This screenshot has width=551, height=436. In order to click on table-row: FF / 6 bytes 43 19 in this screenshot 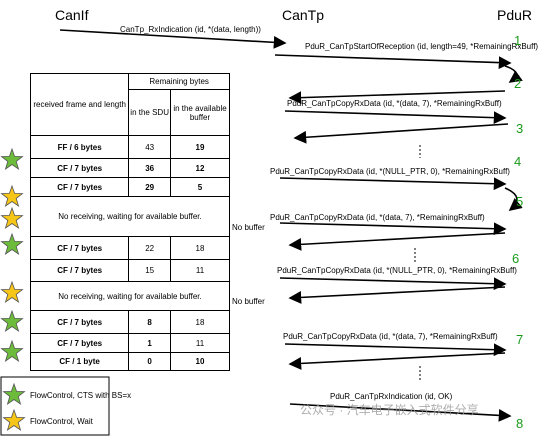, I will do `click(129, 147)`.